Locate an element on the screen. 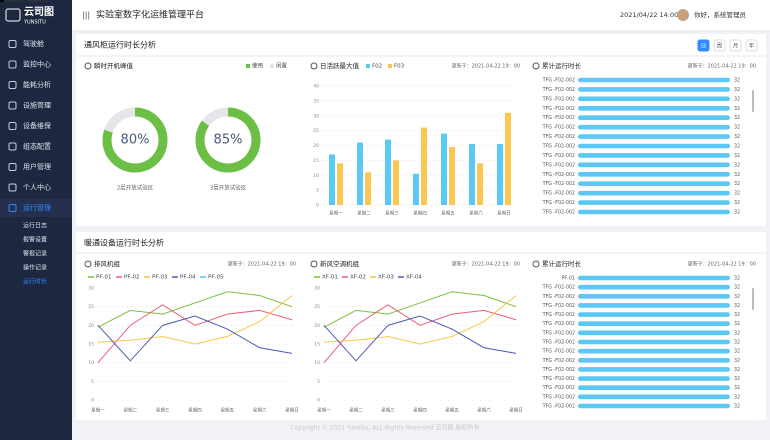 This screenshot has height=440, width=770. menu-item: 个人中心 is located at coordinates (37, 187).